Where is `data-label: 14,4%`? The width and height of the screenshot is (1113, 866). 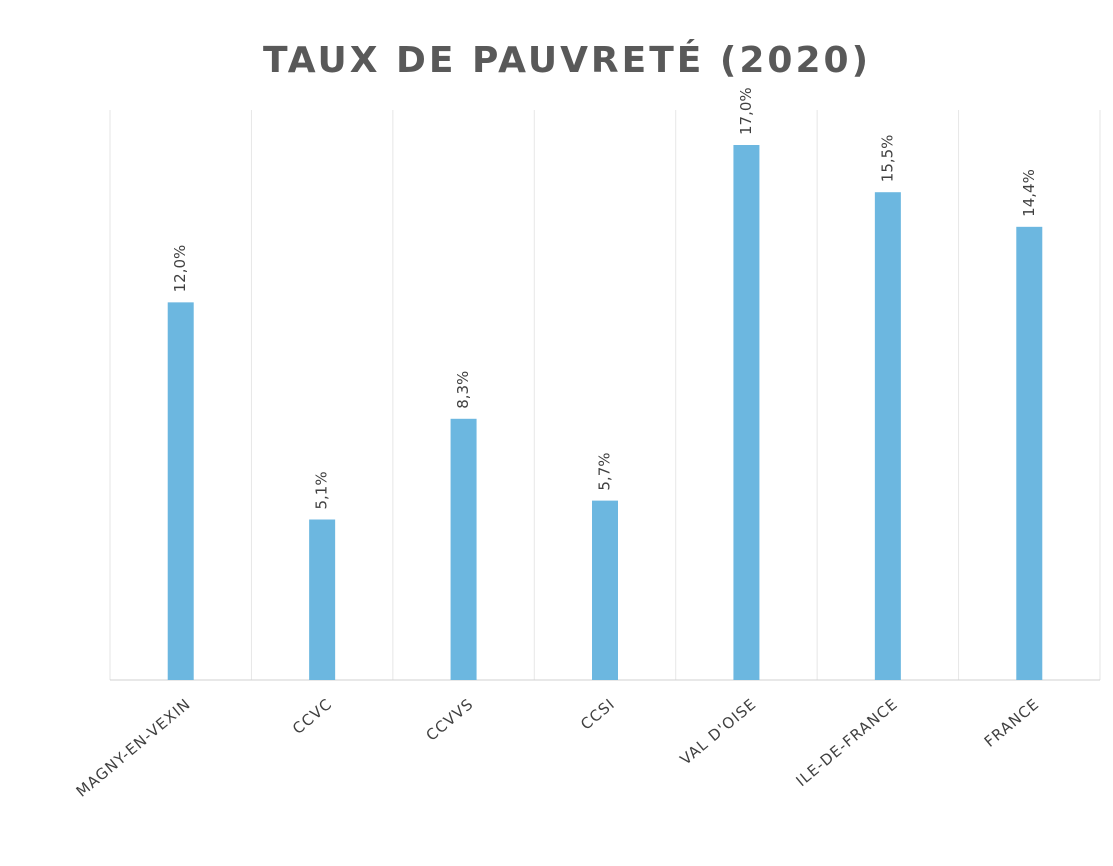 data-label: 14,4% is located at coordinates (1029, 193).